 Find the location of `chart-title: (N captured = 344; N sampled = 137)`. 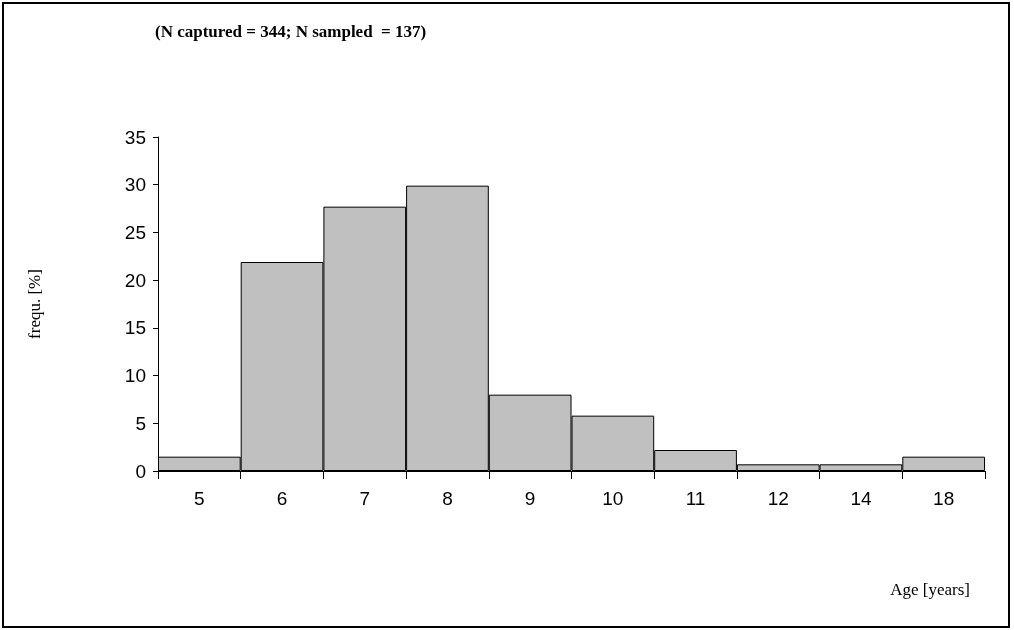

chart-title: (N captured = 344; N sampled = 137) is located at coordinates (291, 31).